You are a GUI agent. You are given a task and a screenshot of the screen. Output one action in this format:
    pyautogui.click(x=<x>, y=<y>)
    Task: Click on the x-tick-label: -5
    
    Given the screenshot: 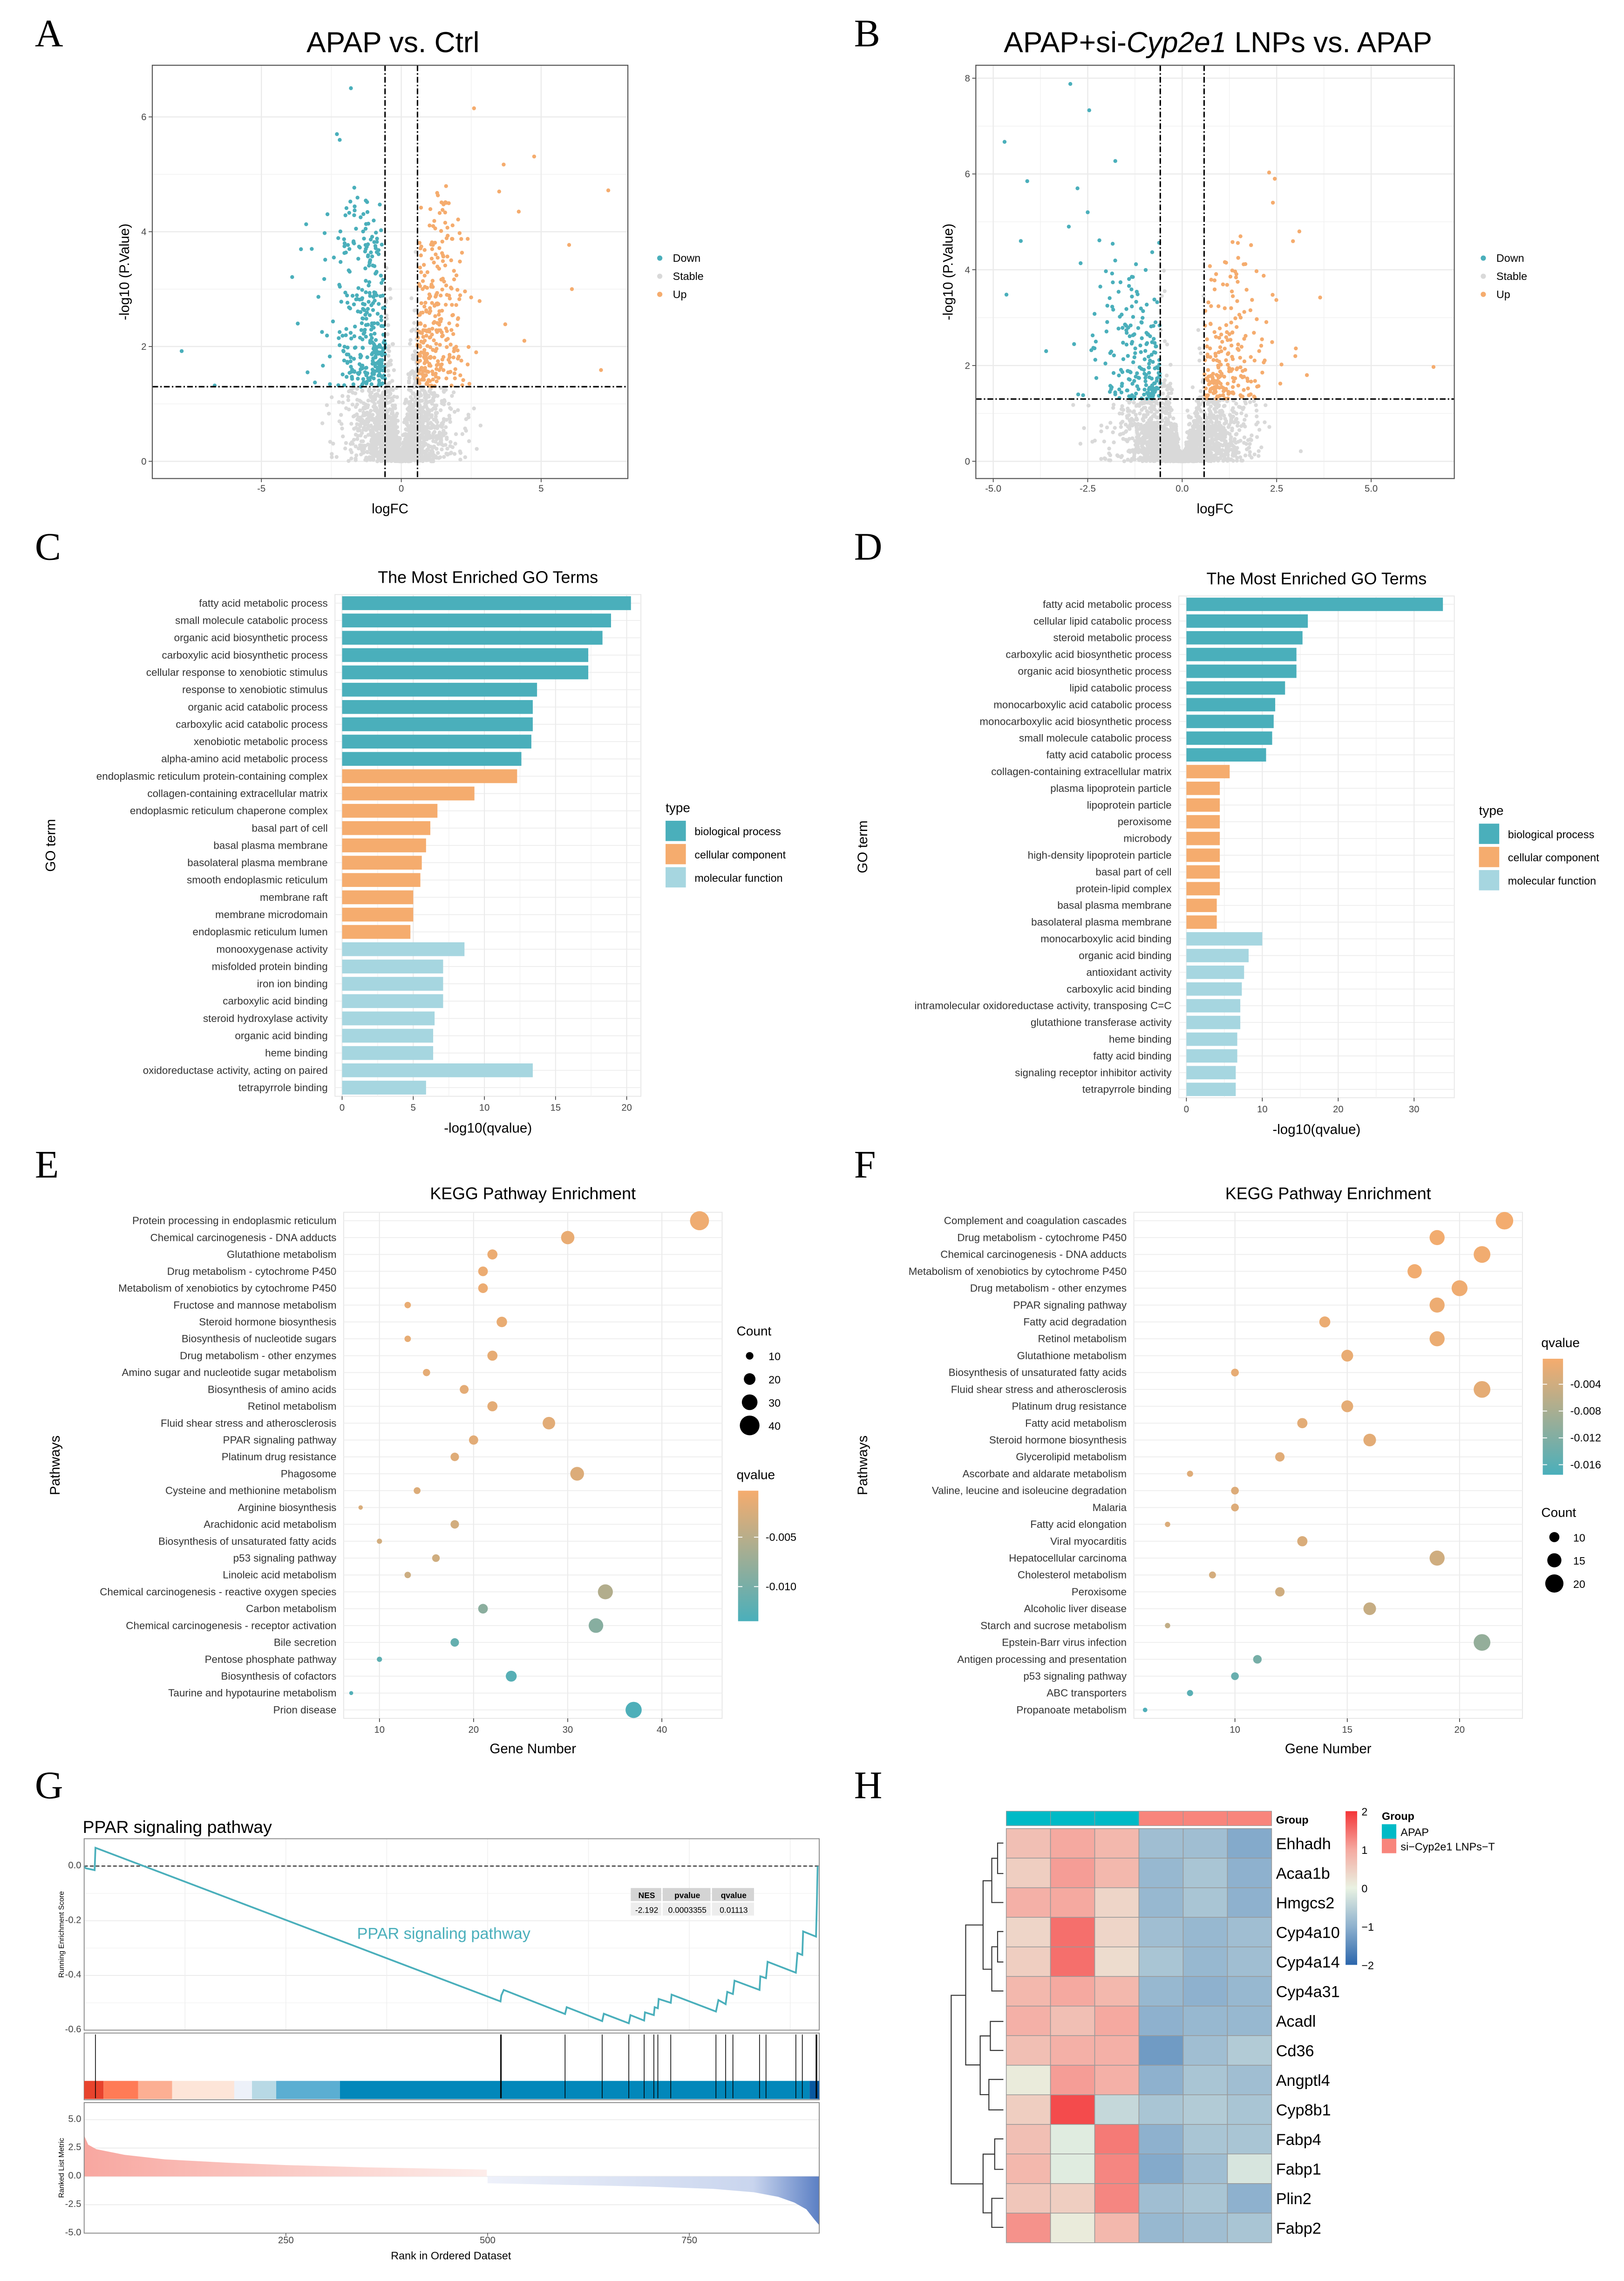 What is the action you would take?
    pyautogui.click(x=261, y=488)
    